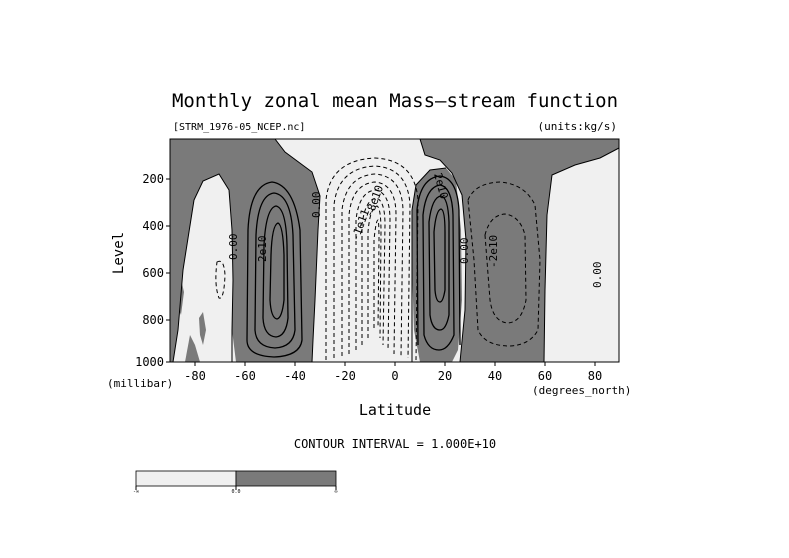 This screenshot has height=558, width=789. What do you see at coordinates (495, 376) in the screenshot?
I see `x-tick-label: 40` at bounding box center [495, 376].